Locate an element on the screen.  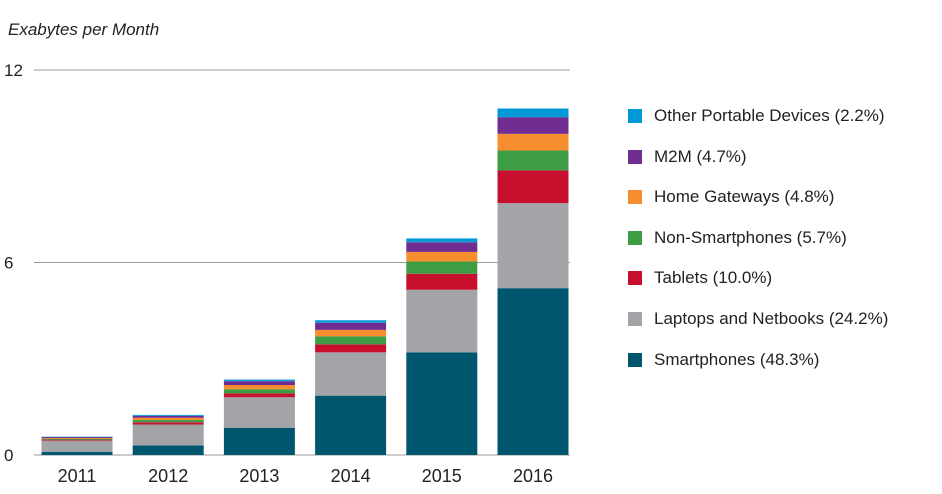
x-tick-label: 2014 is located at coordinates (351, 476).